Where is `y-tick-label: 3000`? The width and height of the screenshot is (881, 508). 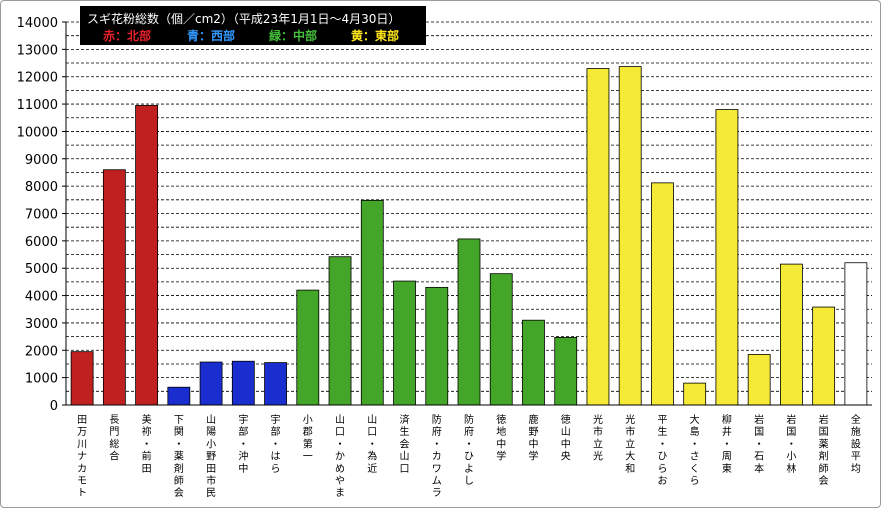
y-tick-label: 3000 is located at coordinates (41, 324).